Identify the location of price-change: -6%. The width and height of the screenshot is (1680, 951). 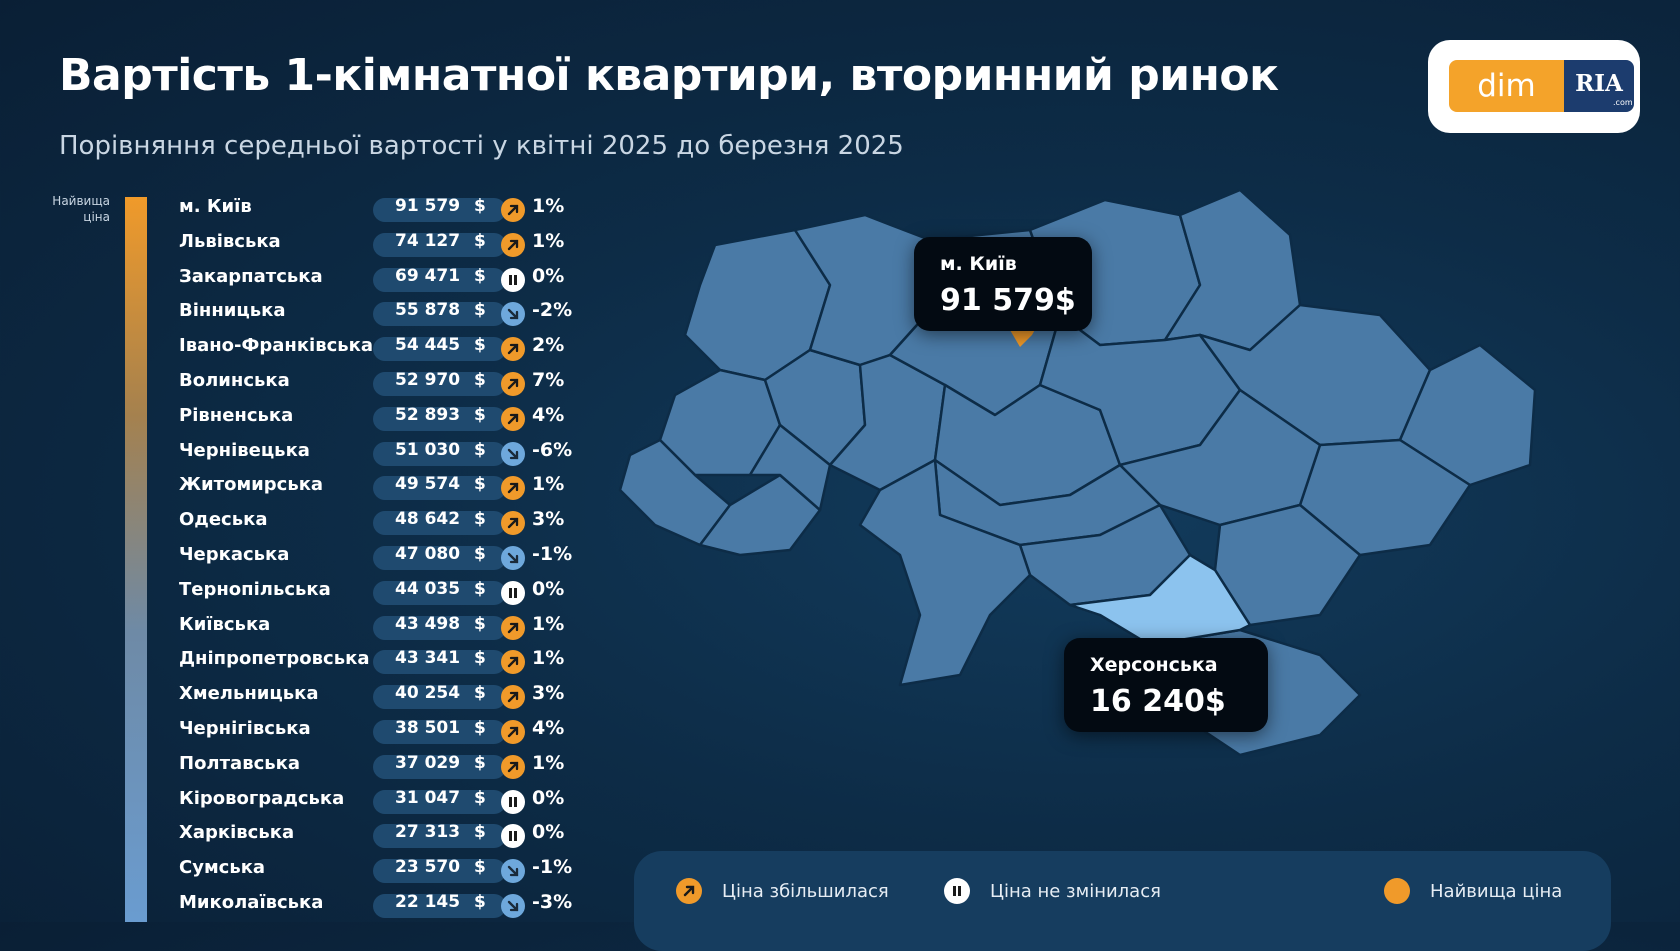
(552, 449).